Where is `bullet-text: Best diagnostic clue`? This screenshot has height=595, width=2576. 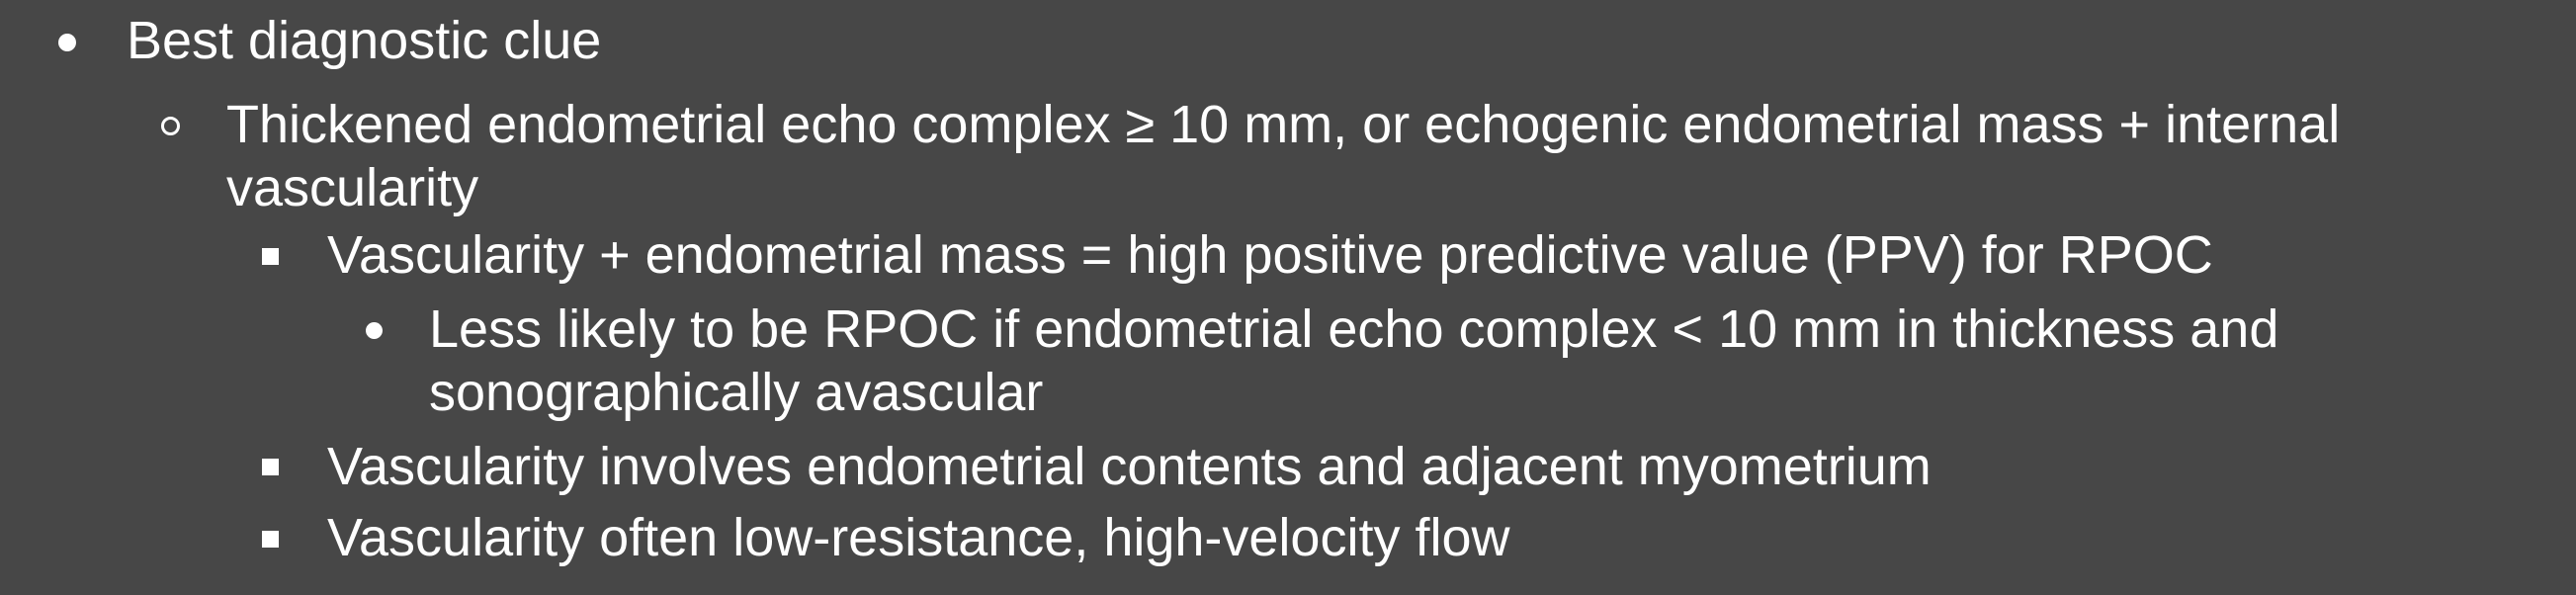 bullet-text: Best diagnostic clue is located at coordinates (364, 40).